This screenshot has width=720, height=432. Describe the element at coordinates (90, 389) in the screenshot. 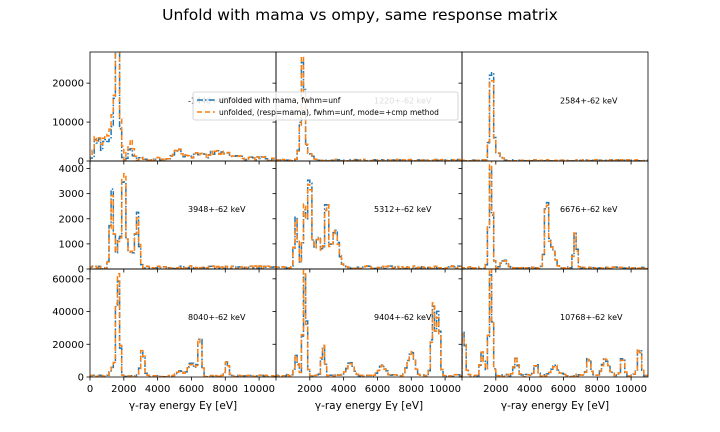

I see `x-tick-label: 0` at that location.